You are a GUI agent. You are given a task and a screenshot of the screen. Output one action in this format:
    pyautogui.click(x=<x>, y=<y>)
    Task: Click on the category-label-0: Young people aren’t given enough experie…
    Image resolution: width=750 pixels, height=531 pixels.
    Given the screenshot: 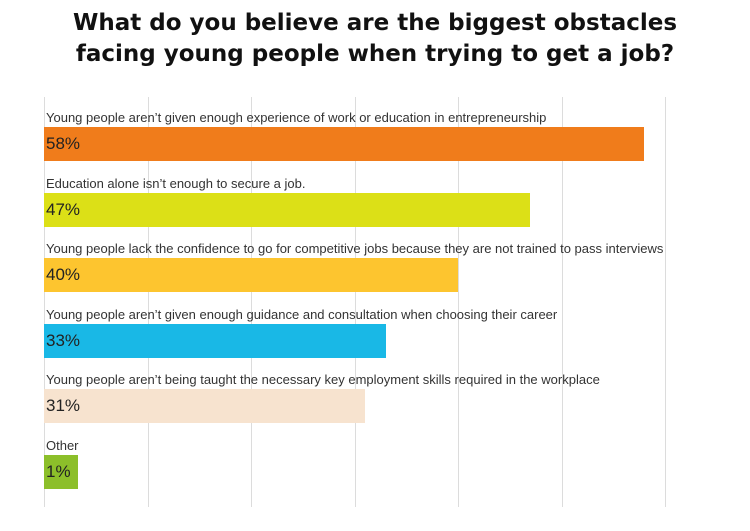 What is the action you would take?
    pyautogui.click(x=296, y=117)
    